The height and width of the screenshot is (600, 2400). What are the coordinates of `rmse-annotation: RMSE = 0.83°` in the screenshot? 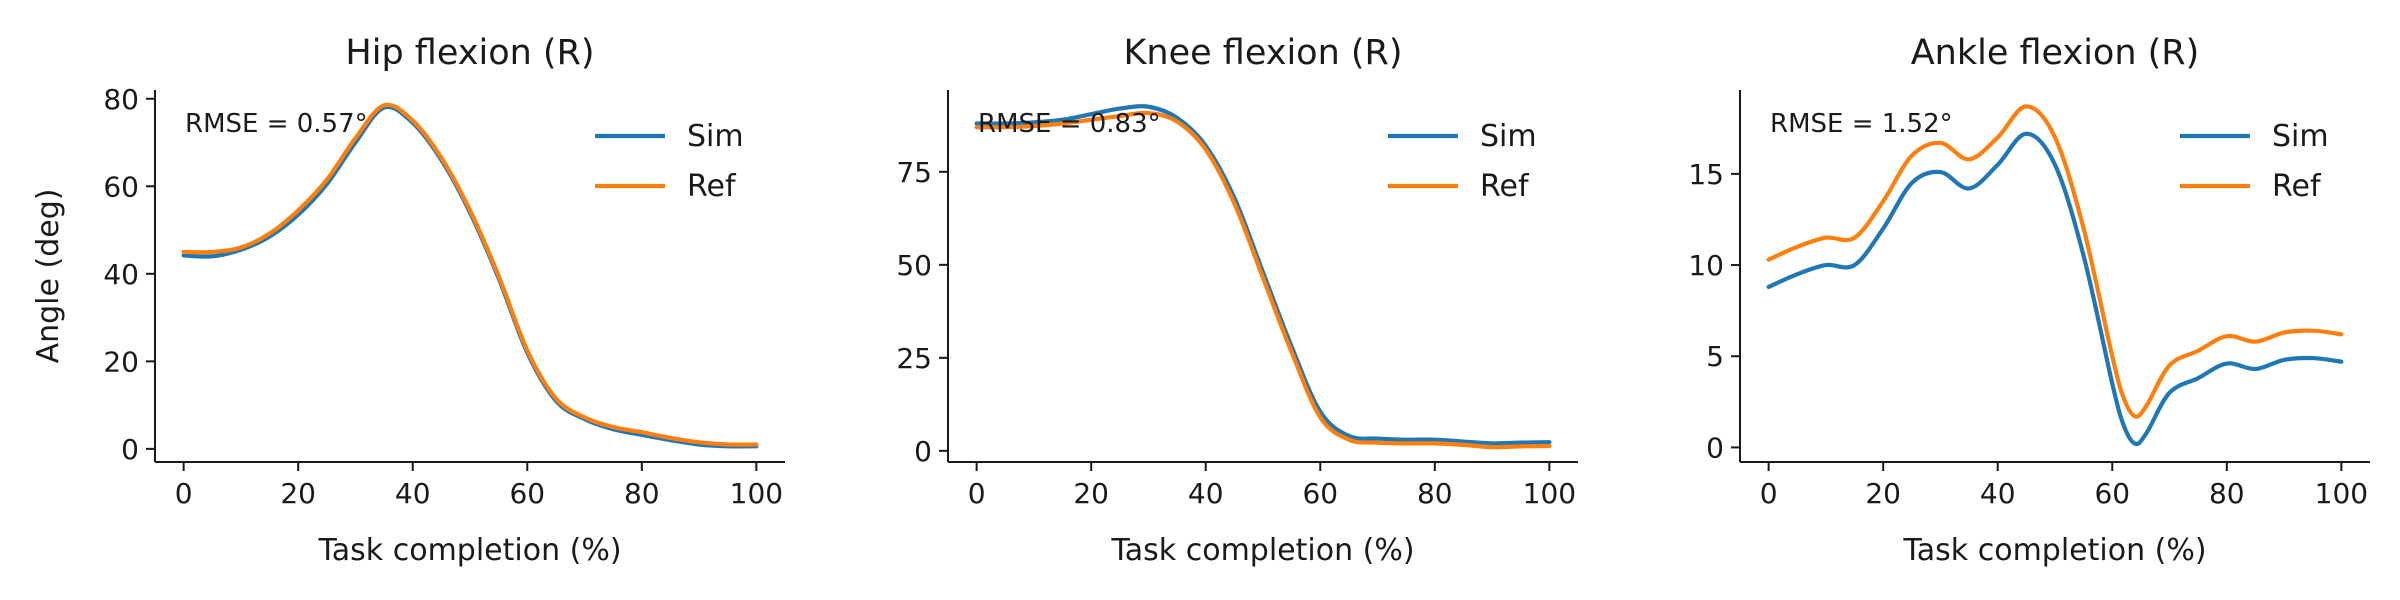 It's located at (1069, 124).